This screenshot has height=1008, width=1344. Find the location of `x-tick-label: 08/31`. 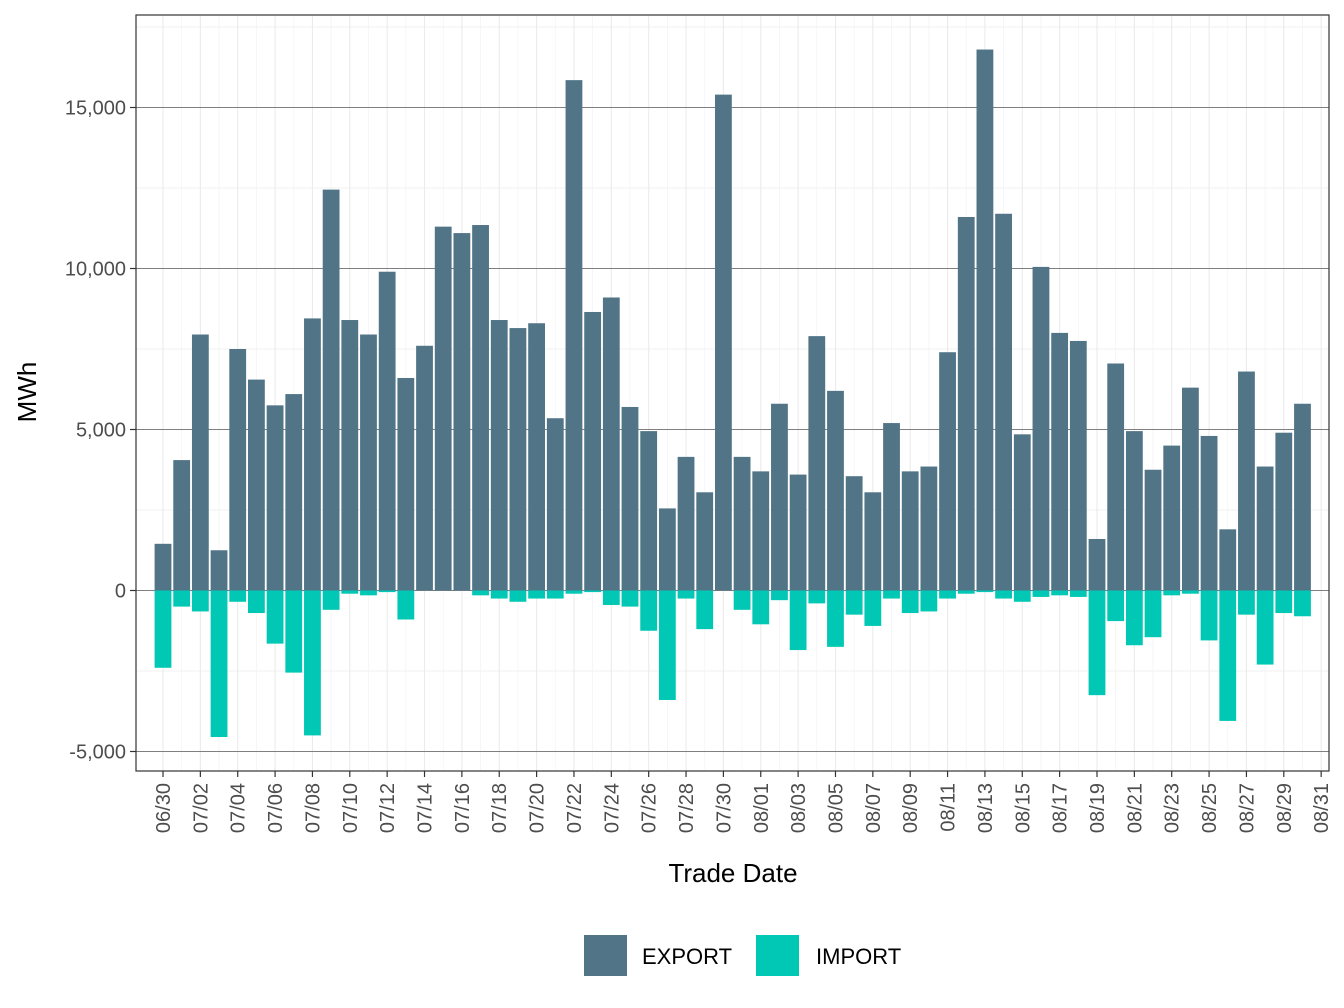

x-tick-label: 08/31 is located at coordinates (1322, 808).